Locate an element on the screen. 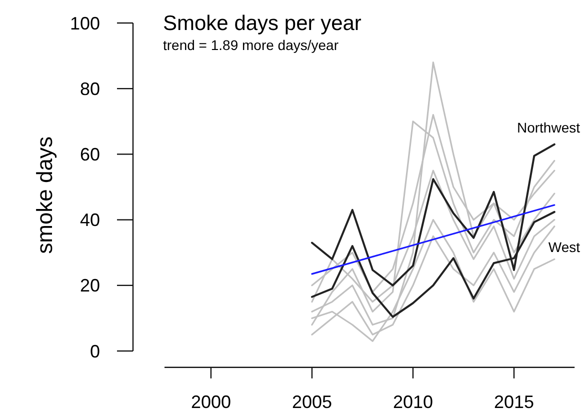  x-tick-label: 2015 is located at coordinates (514, 402).